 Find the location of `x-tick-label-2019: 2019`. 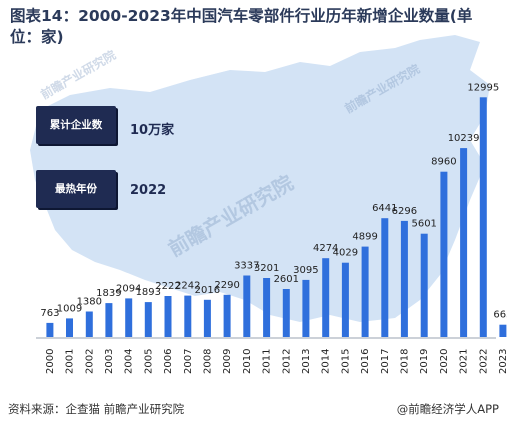

x-tick-label-2019: 2019 is located at coordinates (424, 361).